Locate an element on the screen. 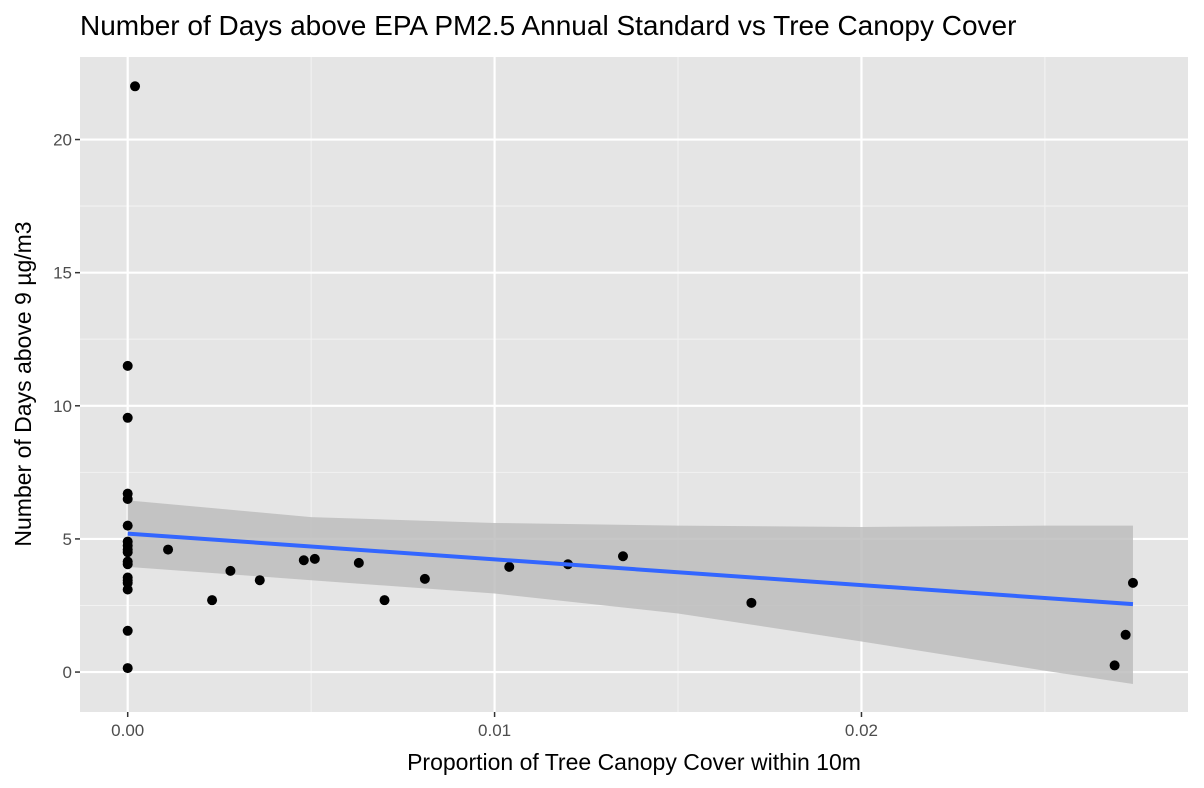  y-axis-title: Number of Days above 9 µg/m3 is located at coordinates (23, 383).